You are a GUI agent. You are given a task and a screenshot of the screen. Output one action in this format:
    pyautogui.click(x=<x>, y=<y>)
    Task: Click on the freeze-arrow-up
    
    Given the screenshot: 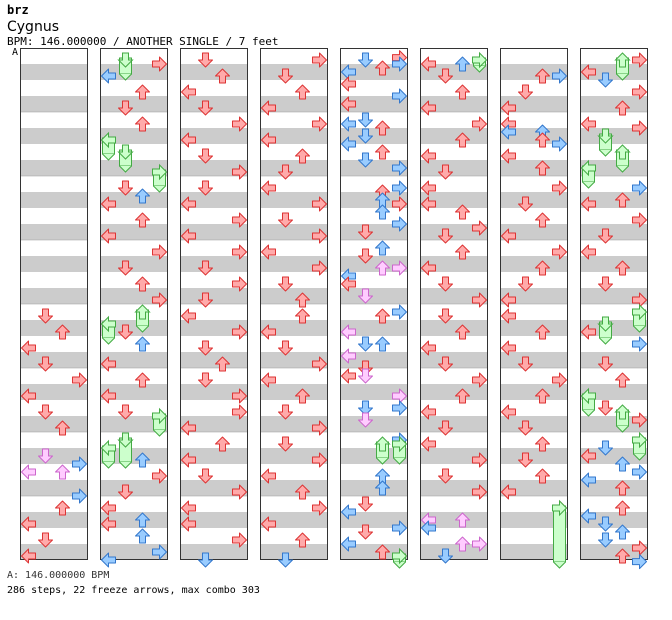 What is the action you would take?
    pyautogui.click(x=382, y=450)
    